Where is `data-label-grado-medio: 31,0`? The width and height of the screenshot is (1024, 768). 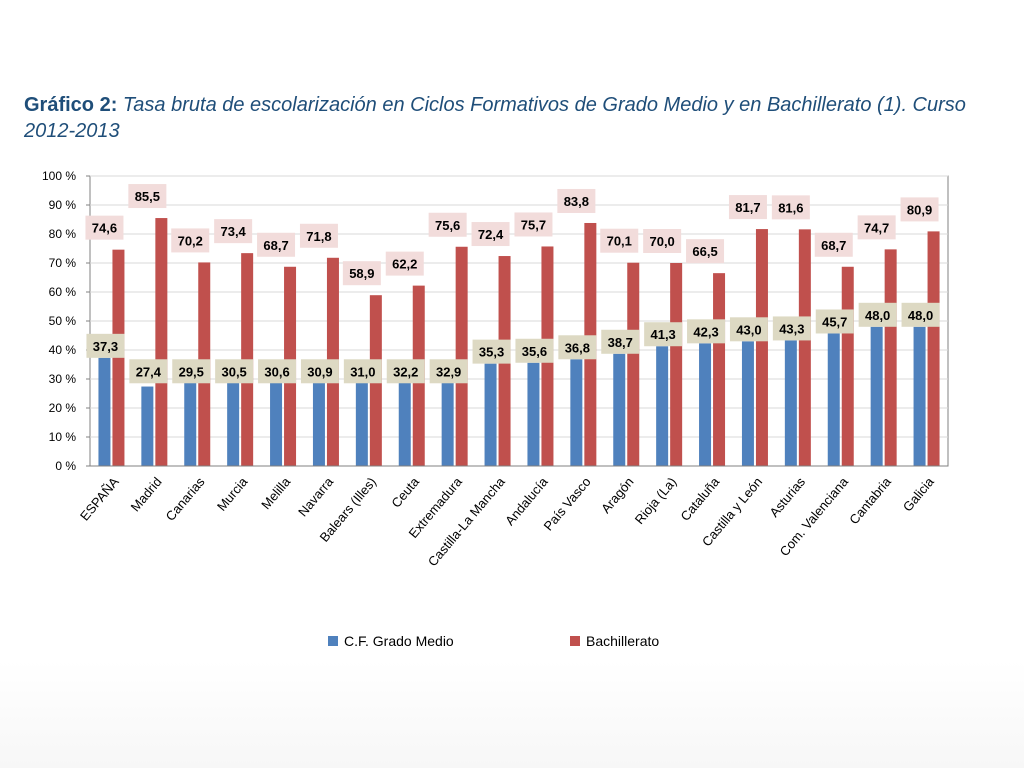
data-label-grado-medio: 31,0 is located at coordinates (362, 371).